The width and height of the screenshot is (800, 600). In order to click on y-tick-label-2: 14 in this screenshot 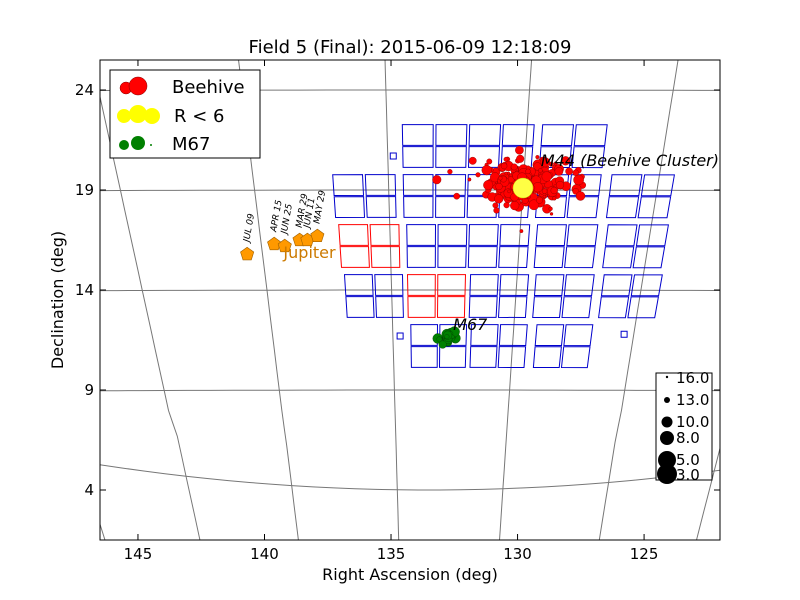, I will do `click(84, 290)`.